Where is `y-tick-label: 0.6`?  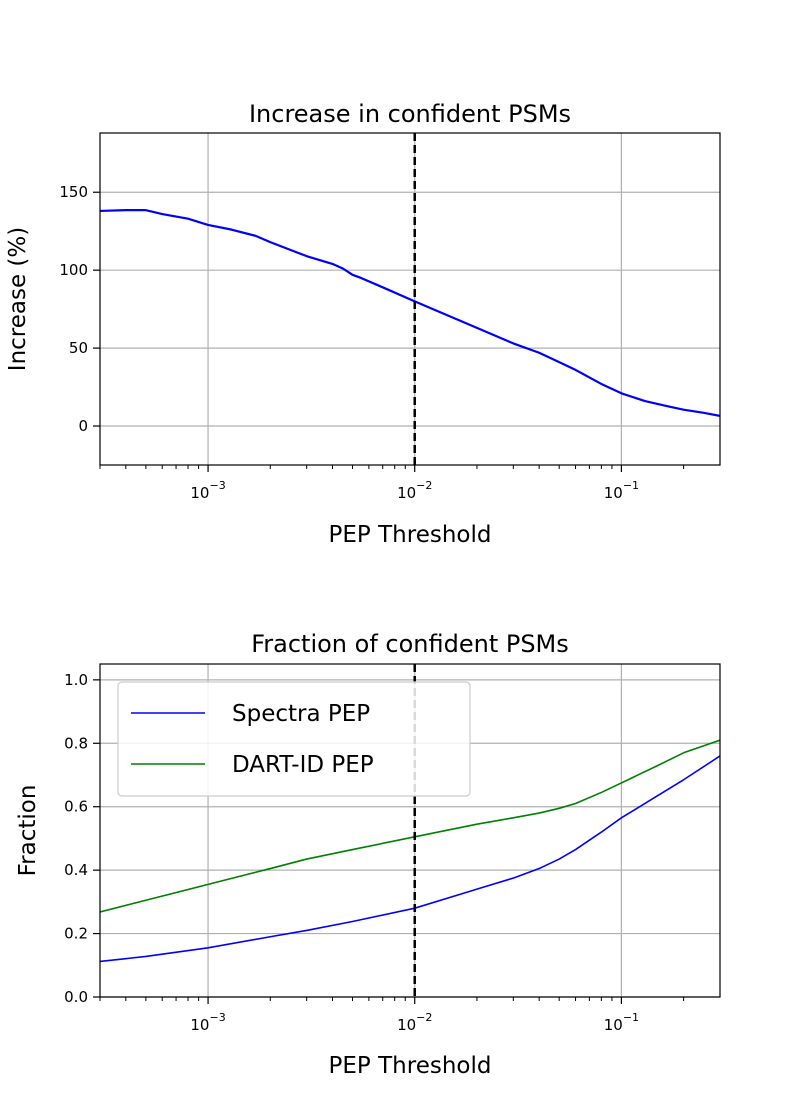 y-tick-label: 0.6 is located at coordinates (76, 807).